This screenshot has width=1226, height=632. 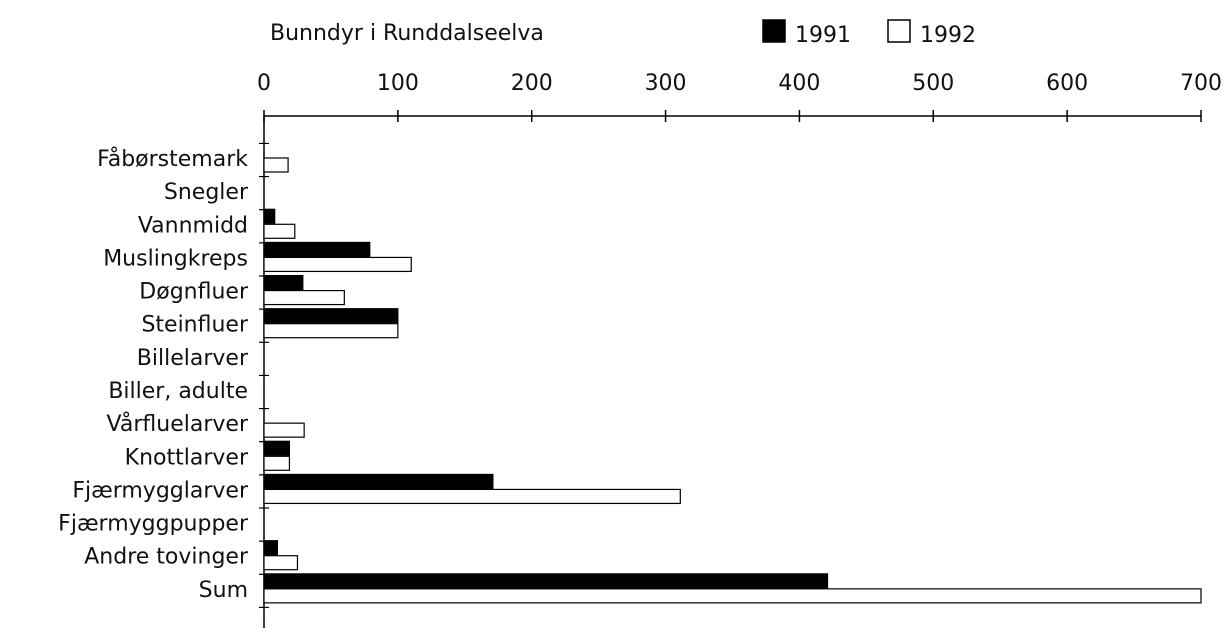 I want to click on legend-label-1992: 1992, so click(x=948, y=35).